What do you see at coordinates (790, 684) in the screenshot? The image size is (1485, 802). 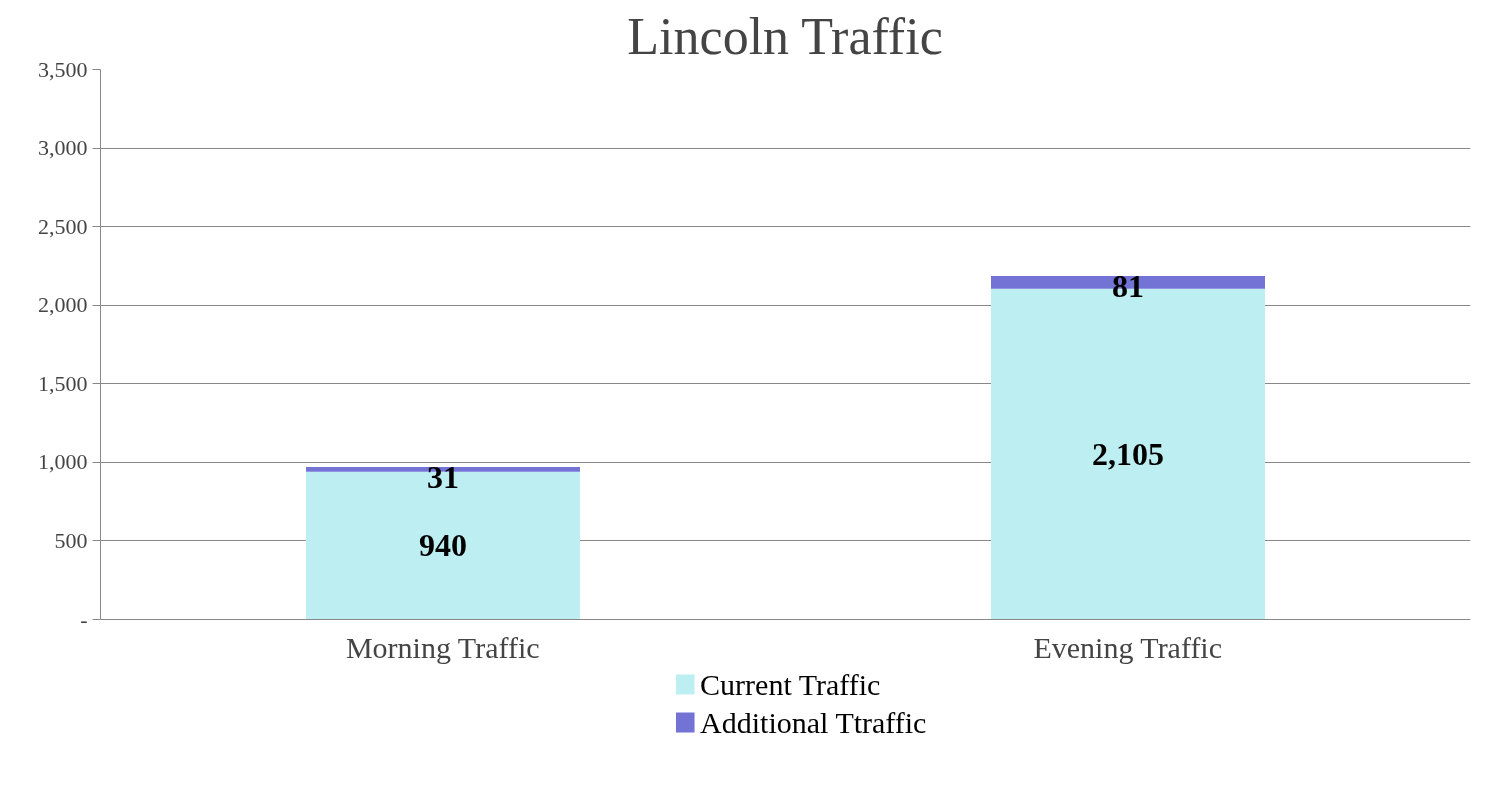 I see `legend-label: Current Traffic` at bounding box center [790, 684].